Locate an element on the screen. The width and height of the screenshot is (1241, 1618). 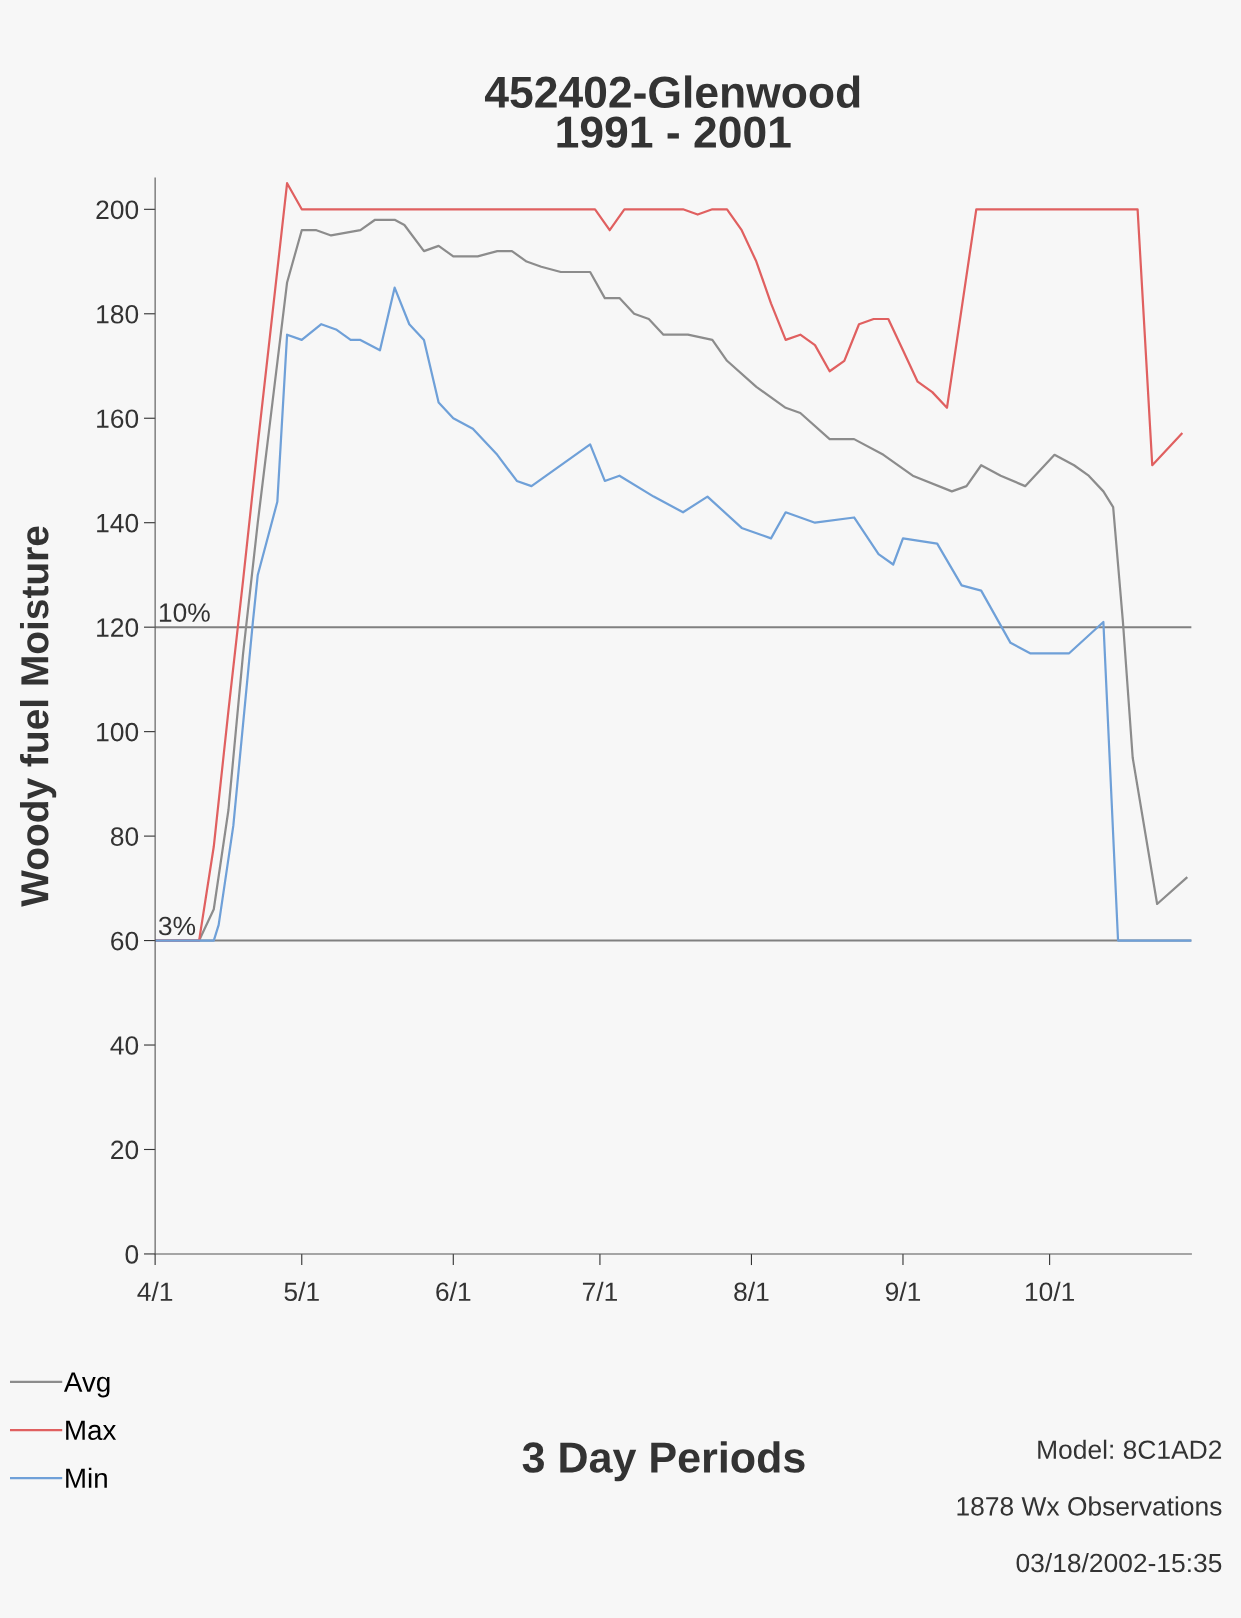
y-tick-label: 100 is located at coordinates (118, 732).